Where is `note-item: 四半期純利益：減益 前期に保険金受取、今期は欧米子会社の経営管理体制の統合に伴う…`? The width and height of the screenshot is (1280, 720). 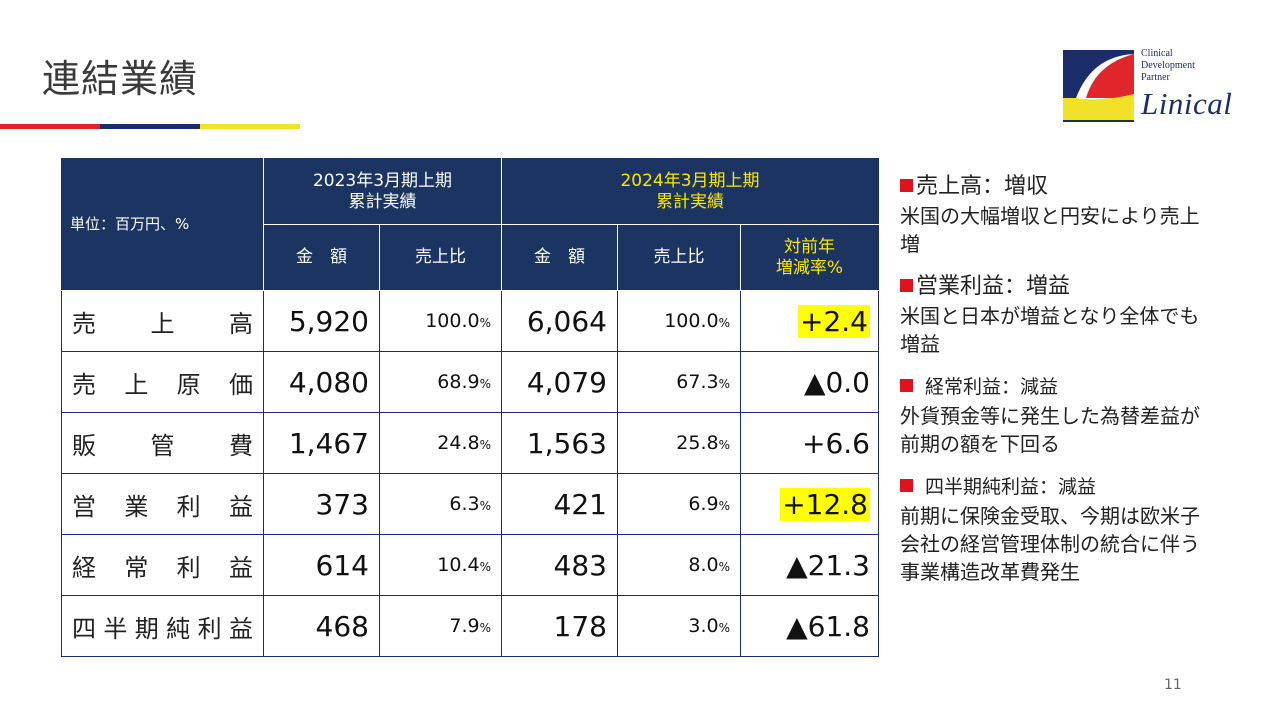
note-item: 四半期純利益：減益 前期に保険金受取、今期は欧米子会社の経営管理体制の統合に伴う… is located at coordinates (1070, 529).